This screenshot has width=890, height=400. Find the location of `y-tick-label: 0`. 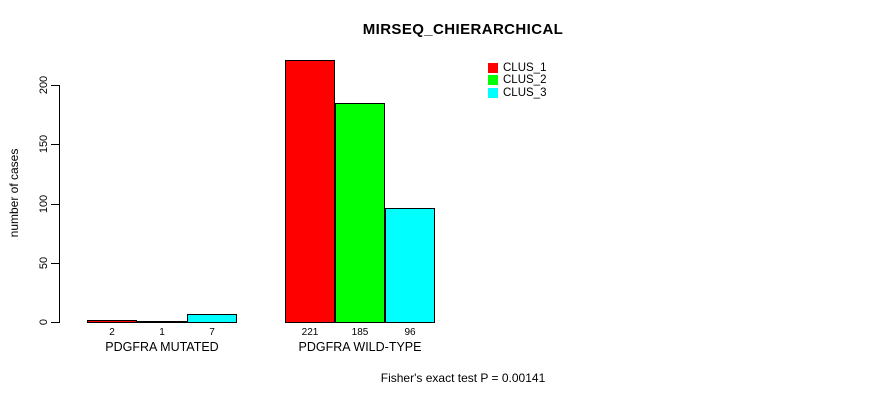

y-tick-label: 0 is located at coordinates (44, 322).